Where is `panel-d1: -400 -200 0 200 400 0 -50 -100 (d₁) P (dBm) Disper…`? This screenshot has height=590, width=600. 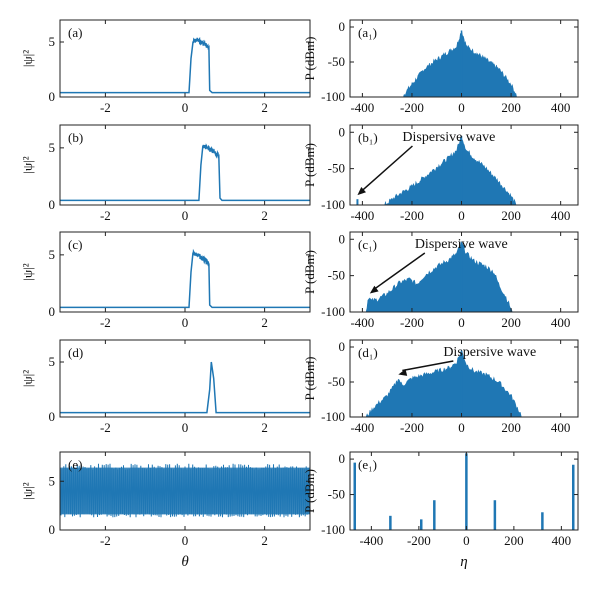 panel-d1: -400 -200 0 200 400 0 -50 -100 (d₁) P (dBm) Disper… is located at coordinates (440, 387).